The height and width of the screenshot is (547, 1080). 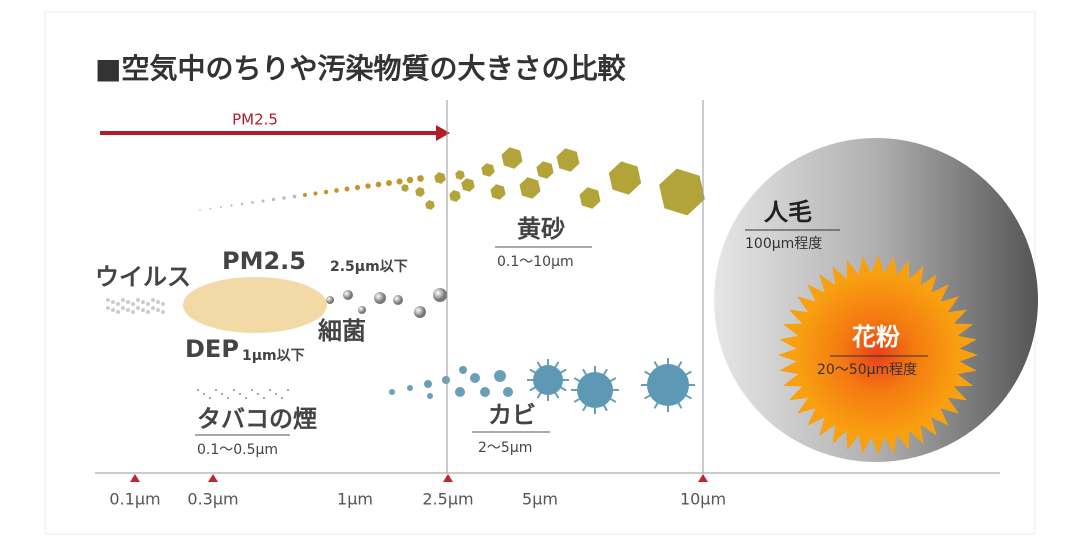 I want to click on axis-label: 2.5μm, so click(x=447, y=499).